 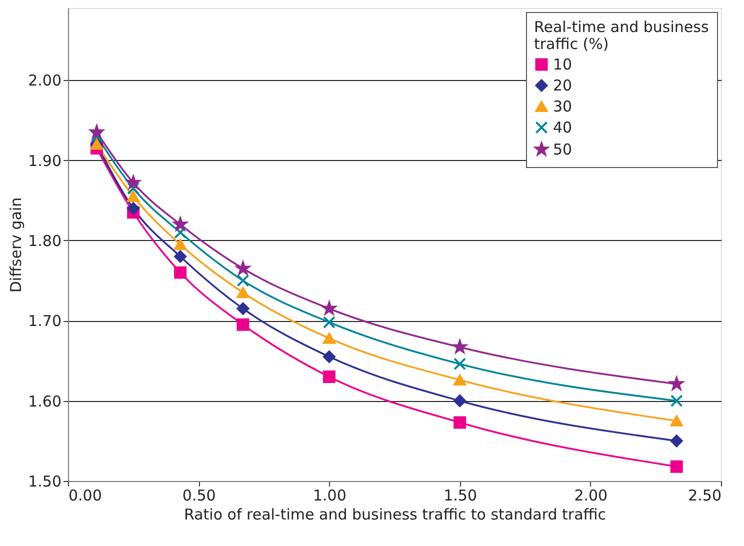 I want to click on legend-label: 30, so click(x=562, y=107).